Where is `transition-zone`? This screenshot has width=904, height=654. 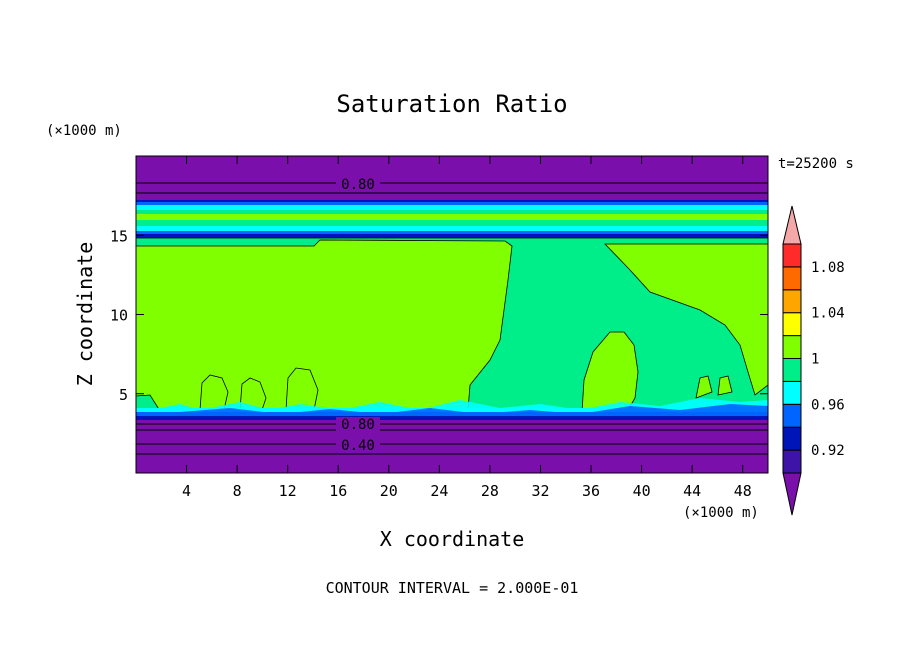 transition-zone is located at coordinates (452, 409).